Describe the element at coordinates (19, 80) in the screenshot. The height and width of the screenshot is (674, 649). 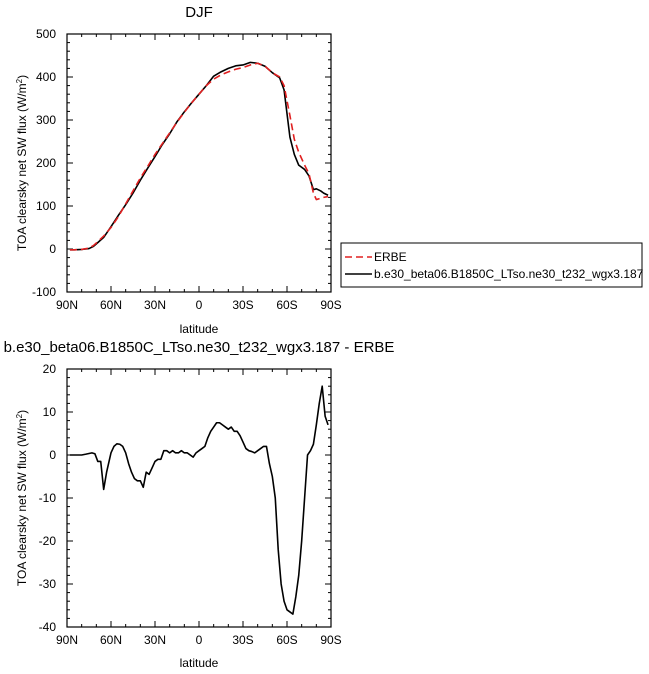
I see `top-y-axis-label-sup: 2` at that location.